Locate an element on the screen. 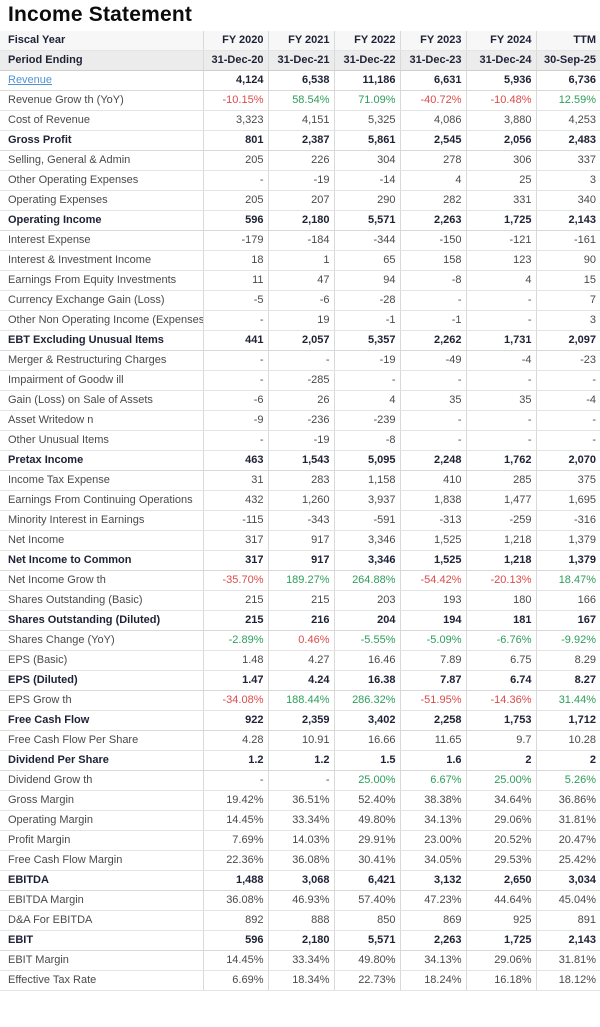 Image resolution: width=600 pixels, height=1027 pixels. value-cell: 337 is located at coordinates (567, 161).